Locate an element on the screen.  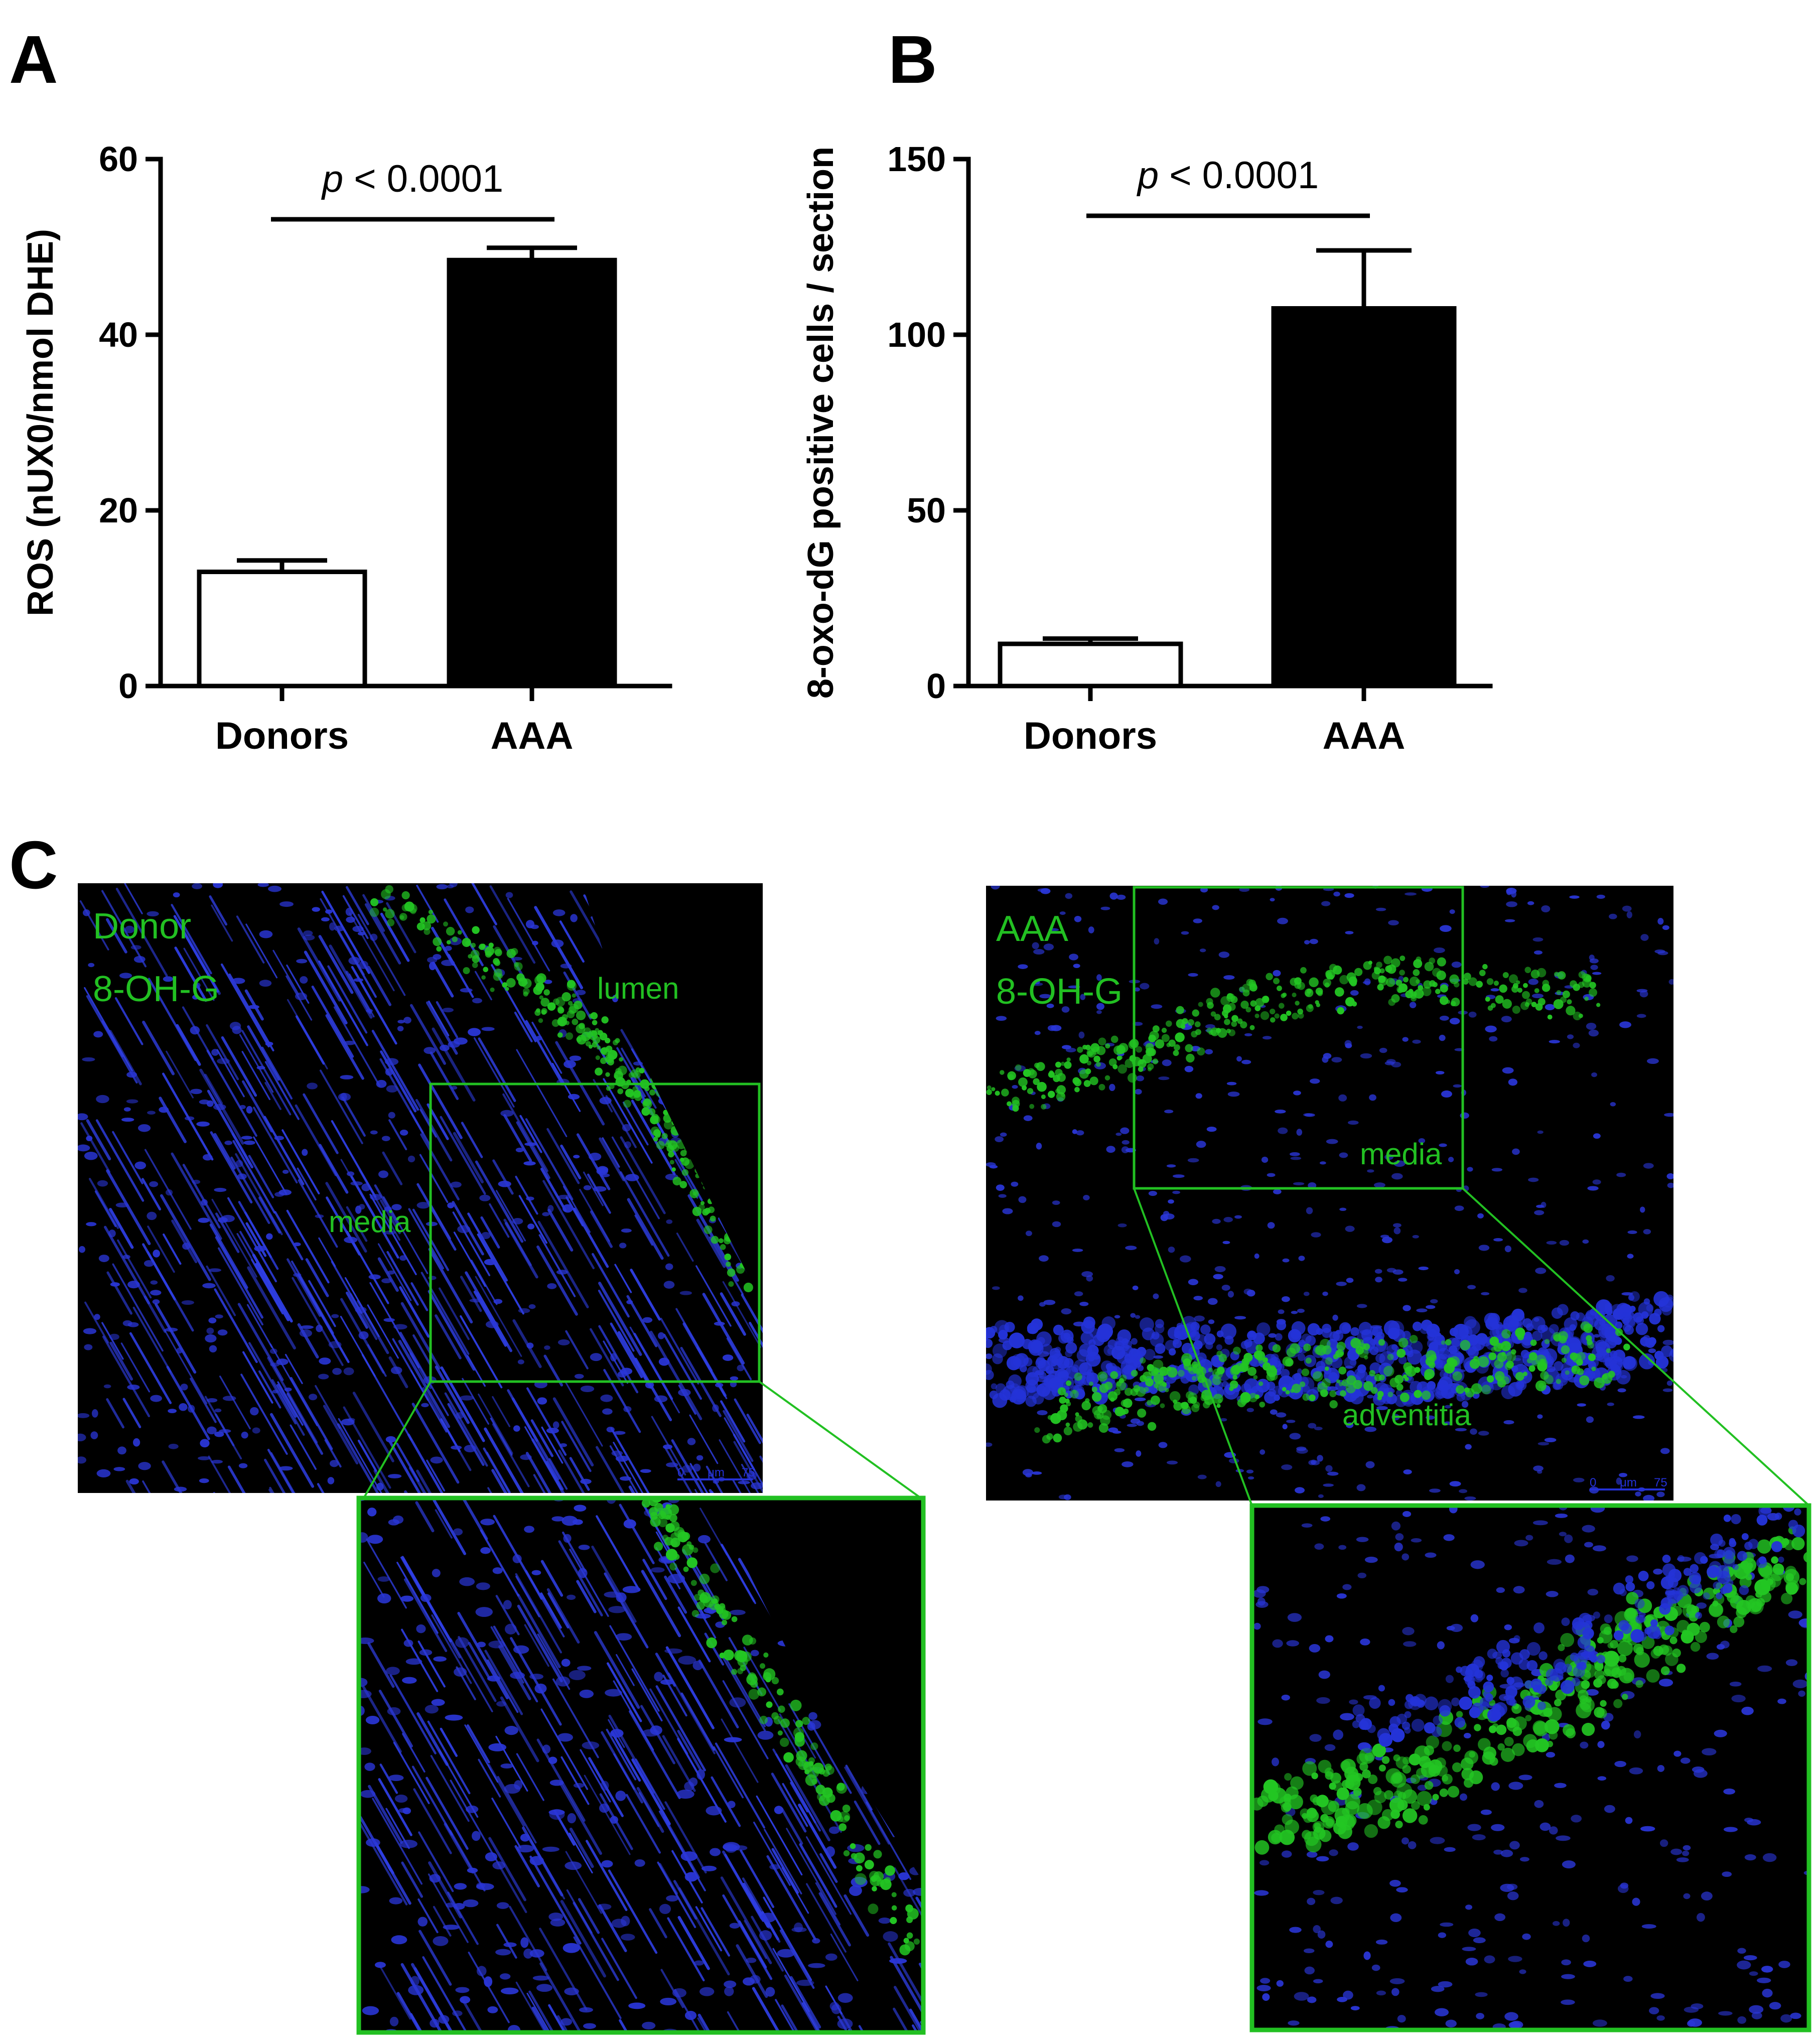
panel-label-c: C is located at coordinates (33, 865).